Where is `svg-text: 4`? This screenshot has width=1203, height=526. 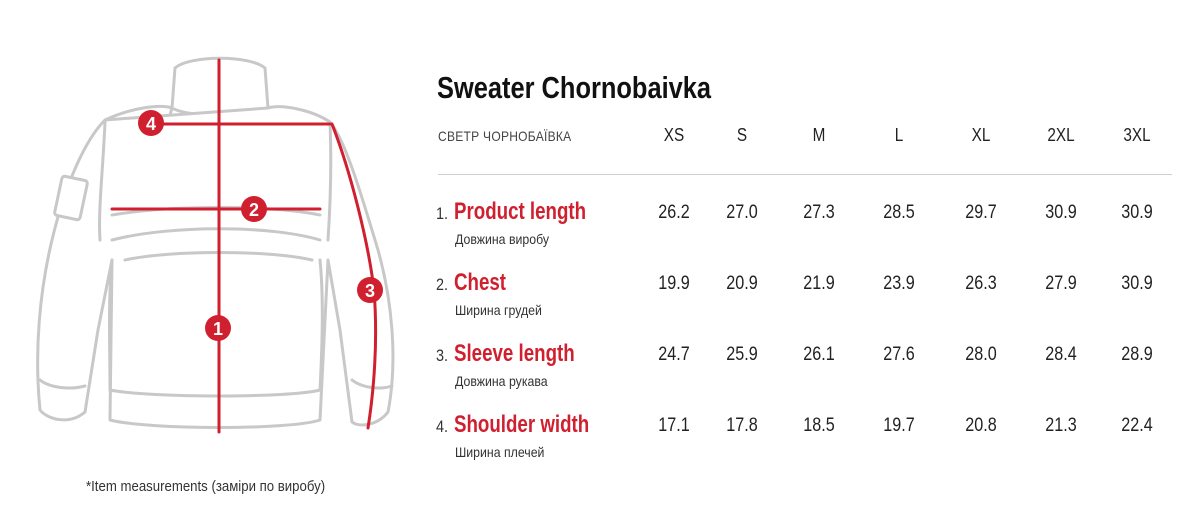
svg-text: 4 is located at coordinates (151, 124).